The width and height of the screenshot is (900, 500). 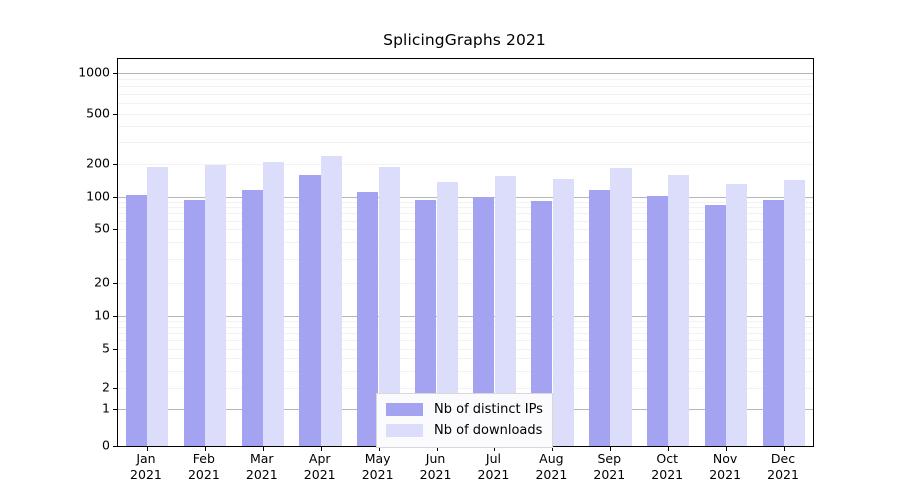 What do you see at coordinates (146, 458) in the screenshot?
I see `x-label-month: Jan` at bounding box center [146, 458].